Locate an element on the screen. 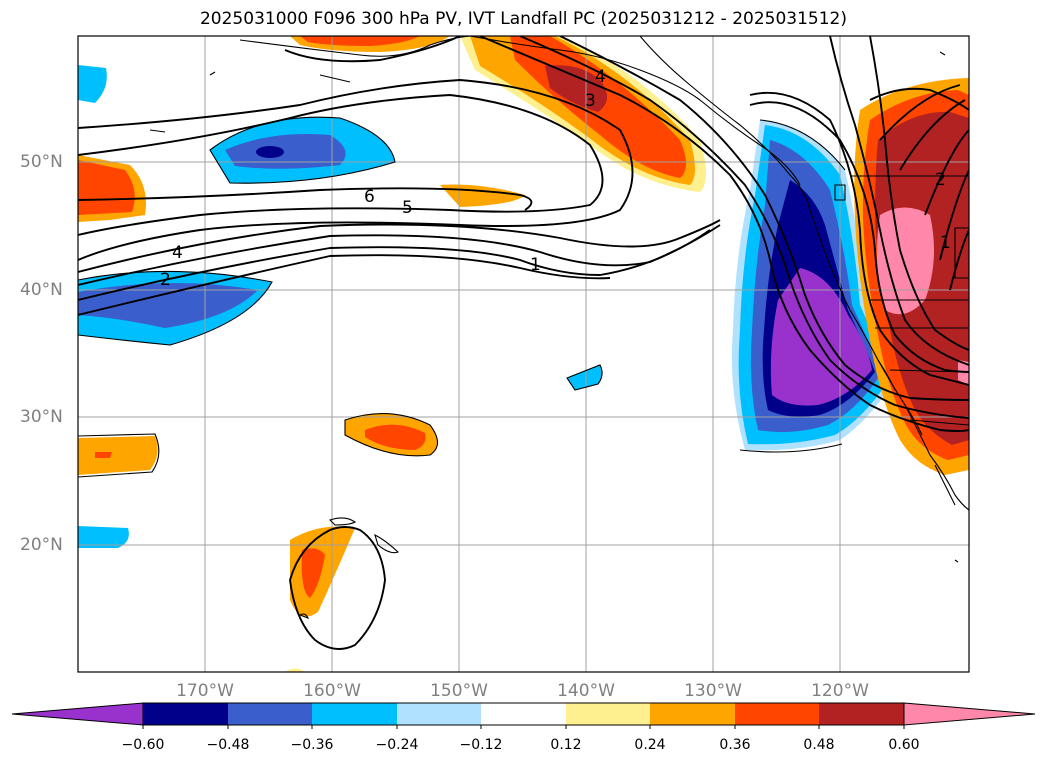 This screenshot has width=1047, height=765. colorbar-tick-label: 0.60 is located at coordinates (904, 745).